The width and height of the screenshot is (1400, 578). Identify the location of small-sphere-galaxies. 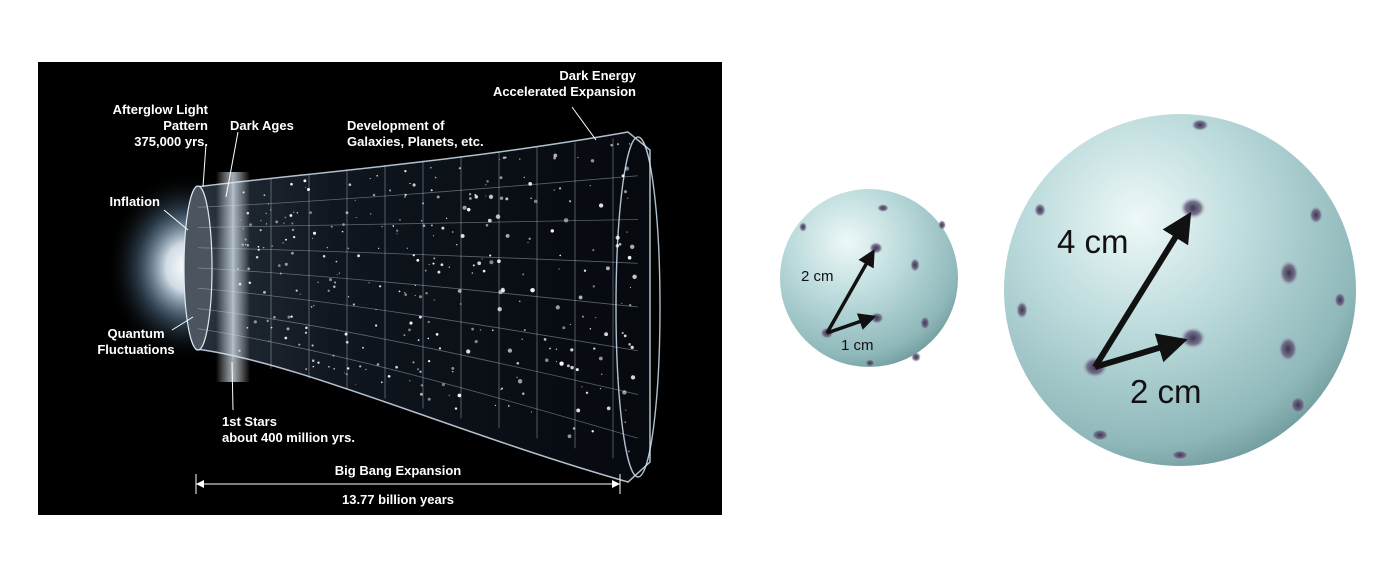
(872, 285).